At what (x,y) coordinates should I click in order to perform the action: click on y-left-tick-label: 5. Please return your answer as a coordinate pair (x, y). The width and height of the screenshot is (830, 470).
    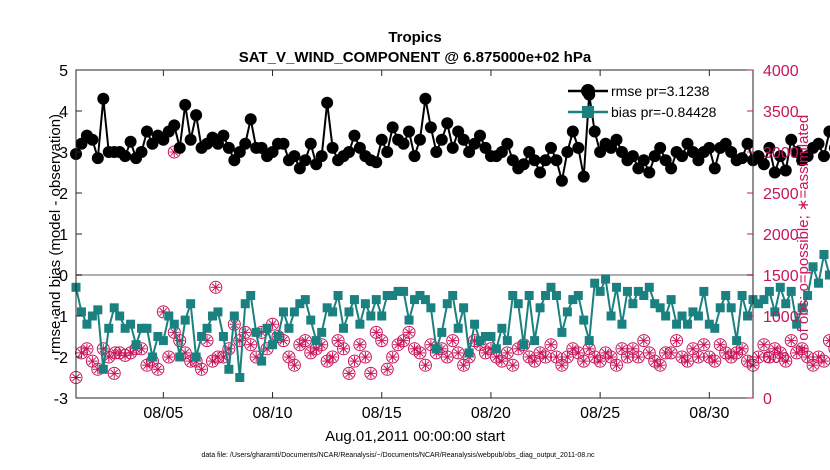
    Looking at the image, I should click on (63, 71).